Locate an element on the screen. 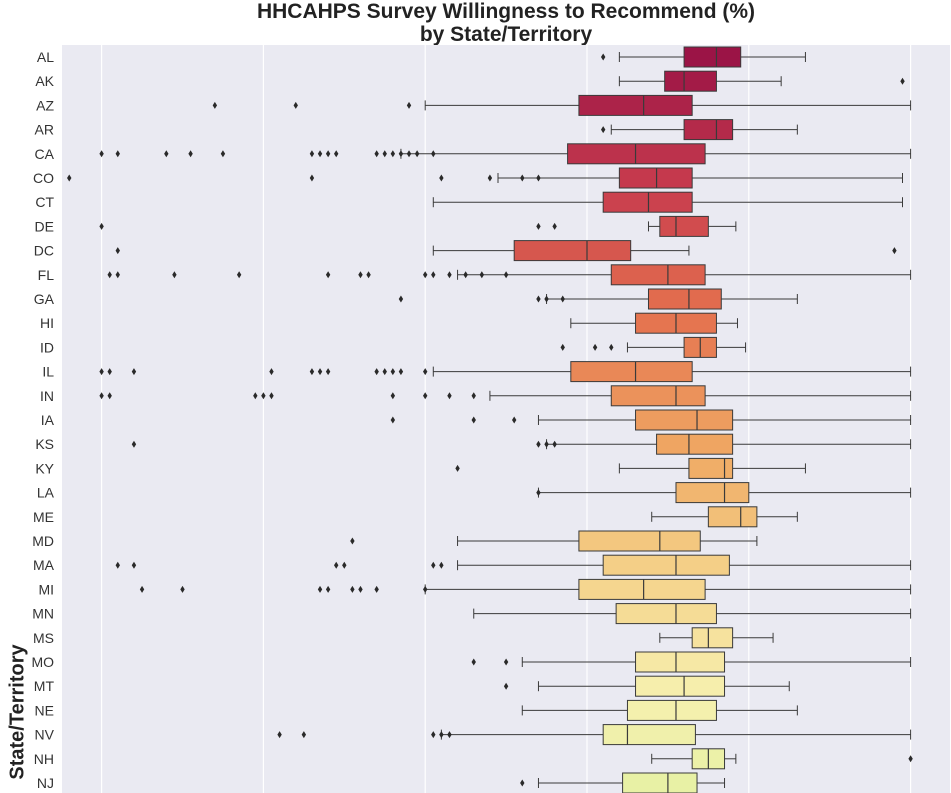  state-label-ne: NE is located at coordinates (44, 710).